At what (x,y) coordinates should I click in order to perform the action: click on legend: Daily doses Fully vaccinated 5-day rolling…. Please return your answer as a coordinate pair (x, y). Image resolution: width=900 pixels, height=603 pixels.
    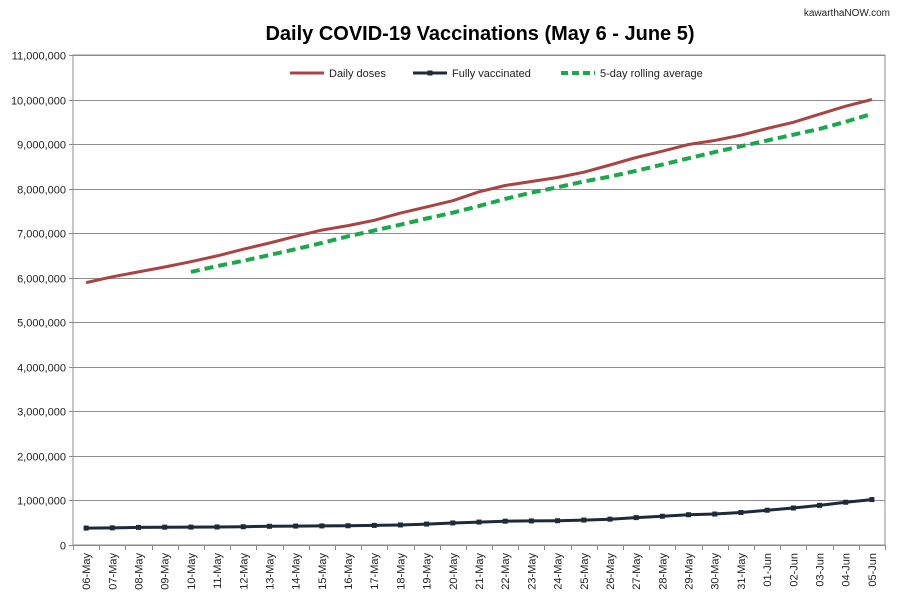
    Looking at the image, I should click on (496, 74).